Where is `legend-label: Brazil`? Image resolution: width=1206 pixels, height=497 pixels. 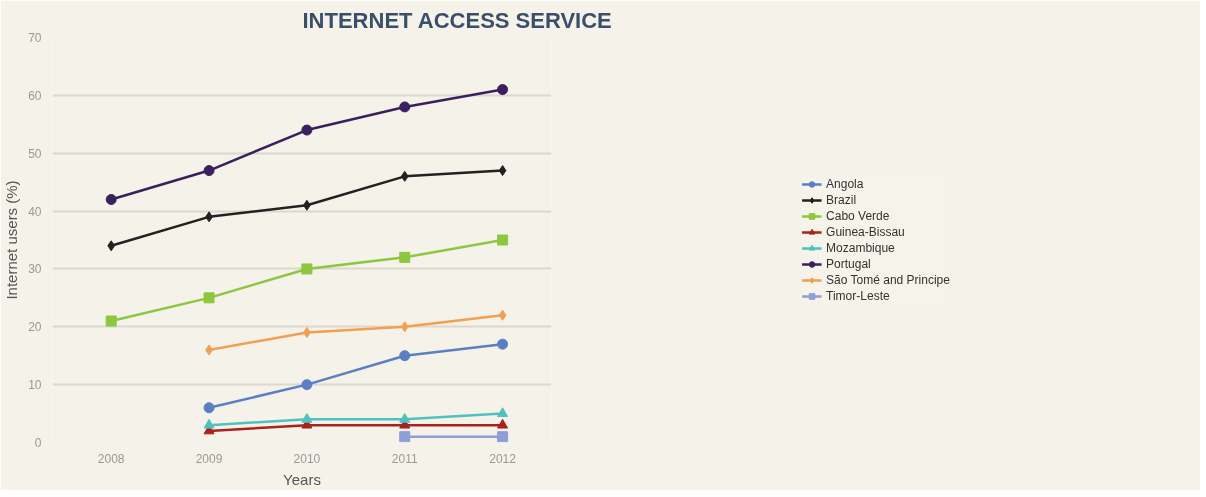 legend-label: Brazil is located at coordinates (841, 199).